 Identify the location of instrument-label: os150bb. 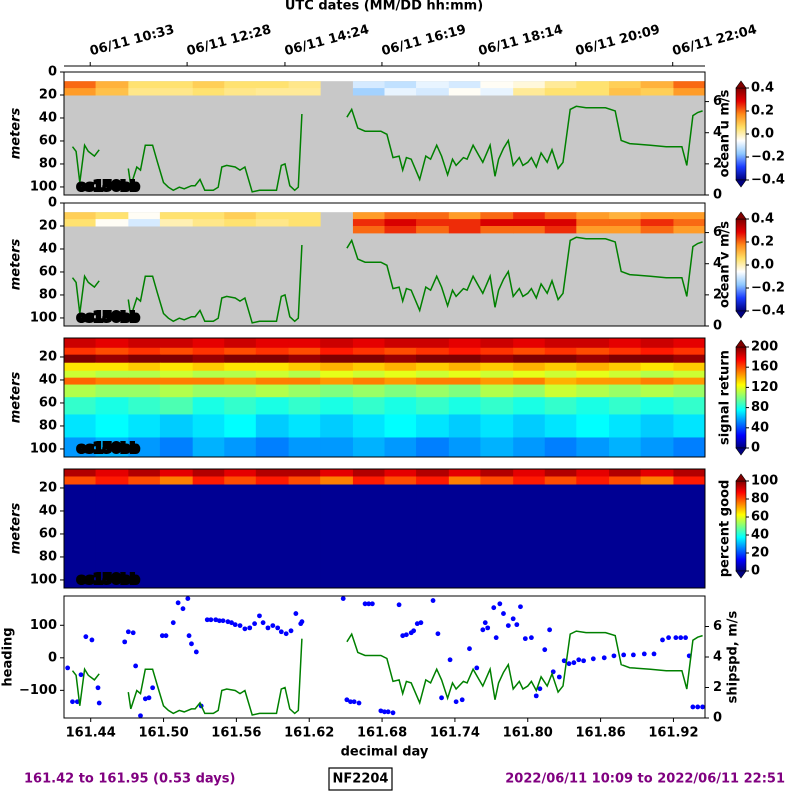
(108, 580).